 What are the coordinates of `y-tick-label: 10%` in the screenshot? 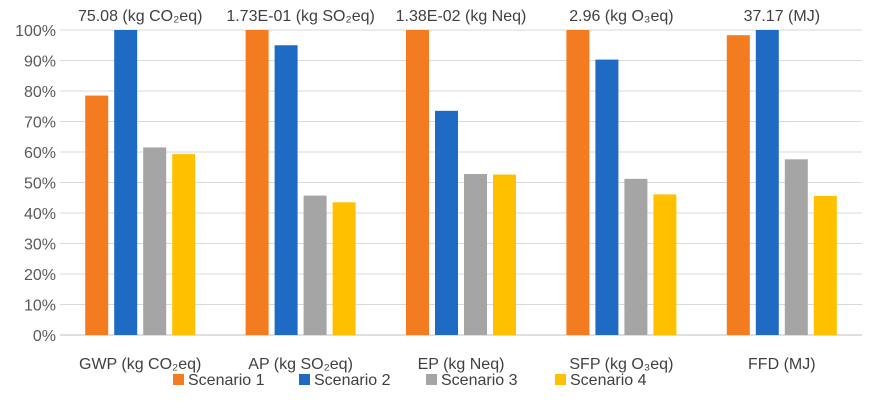 It's located at (40, 306).